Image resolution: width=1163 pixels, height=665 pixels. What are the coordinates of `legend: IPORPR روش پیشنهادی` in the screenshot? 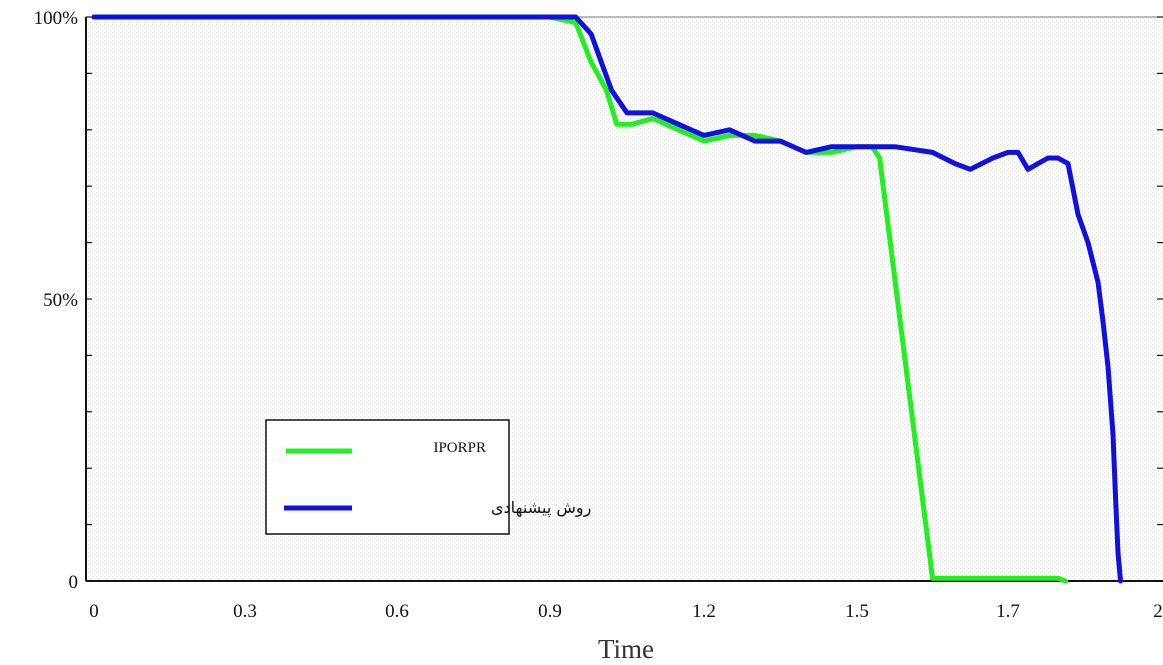 It's located at (428, 477).